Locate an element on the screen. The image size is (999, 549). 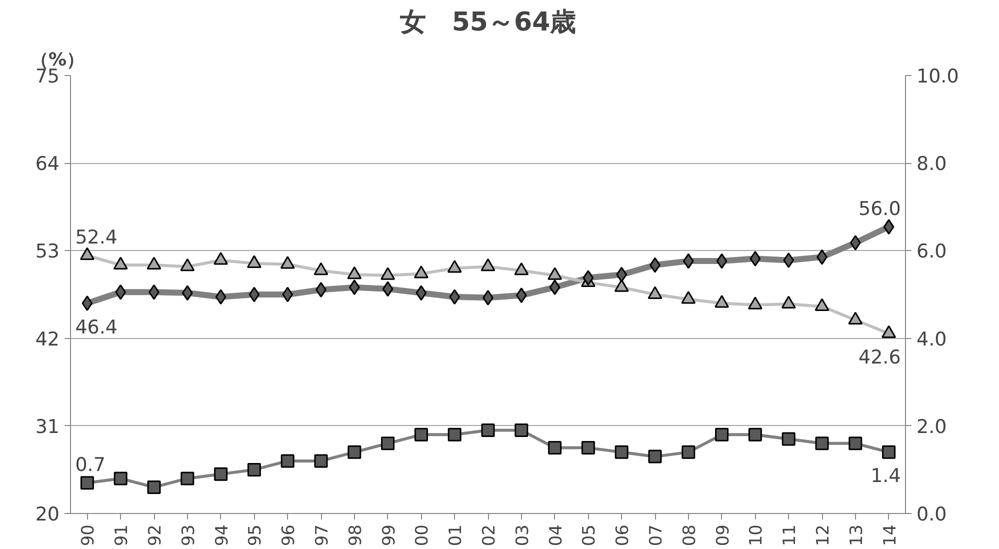
x-tick-label: 10 is located at coordinates (756, 535).